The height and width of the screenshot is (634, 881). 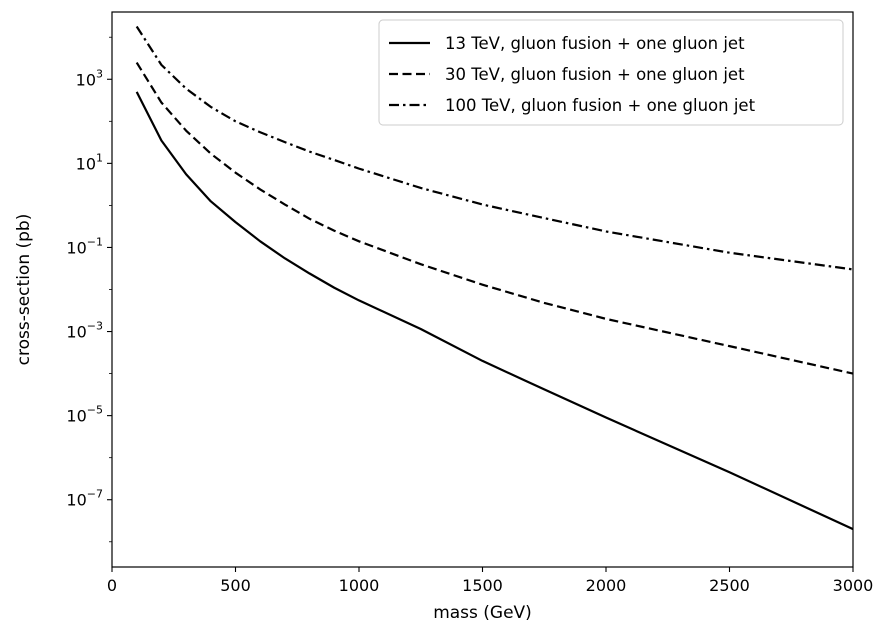 What do you see at coordinates (595, 74) in the screenshot?
I see `legend-label: 30 TeV, gluon fusion + one gluon jet` at bounding box center [595, 74].